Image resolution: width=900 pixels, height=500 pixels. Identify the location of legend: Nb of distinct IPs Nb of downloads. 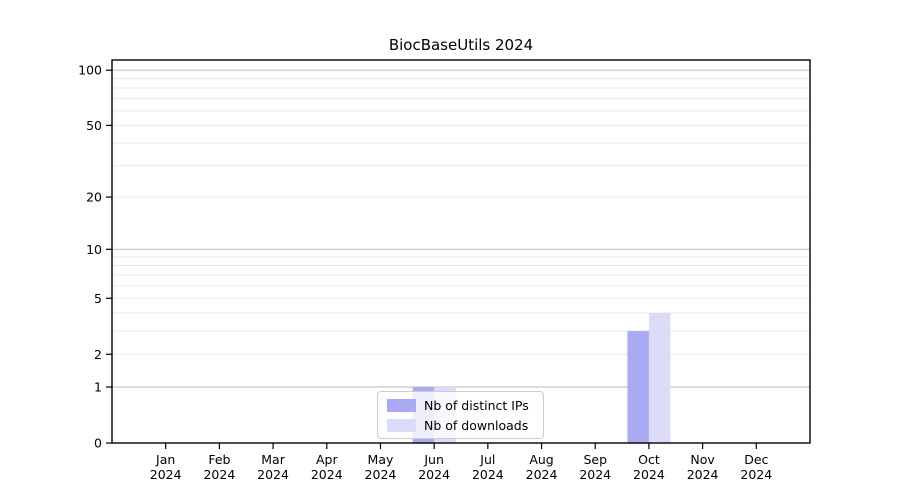
(460, 415).